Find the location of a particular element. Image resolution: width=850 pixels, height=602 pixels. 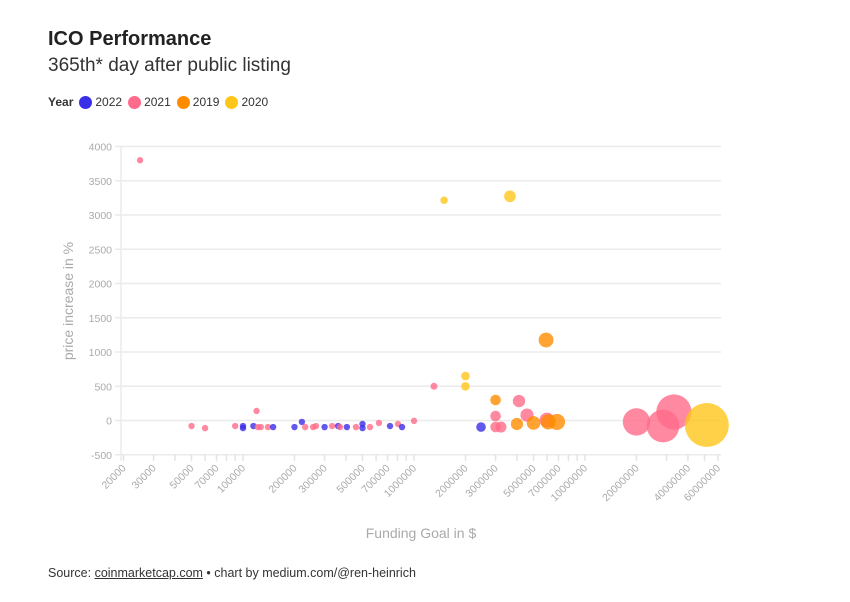

x-tick-label: 100000 is located at coordinates (231, 478).